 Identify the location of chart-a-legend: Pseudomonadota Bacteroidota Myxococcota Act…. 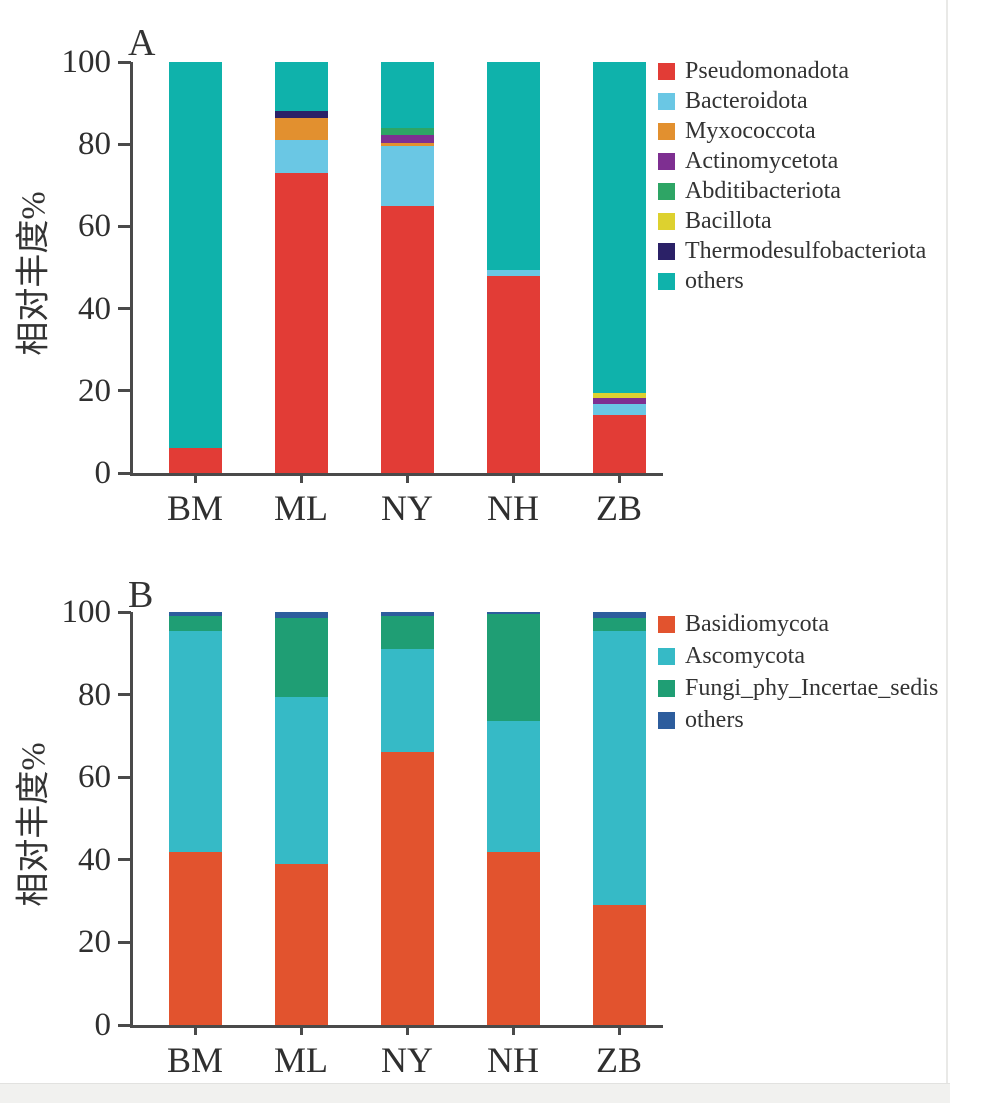
(792, 176).